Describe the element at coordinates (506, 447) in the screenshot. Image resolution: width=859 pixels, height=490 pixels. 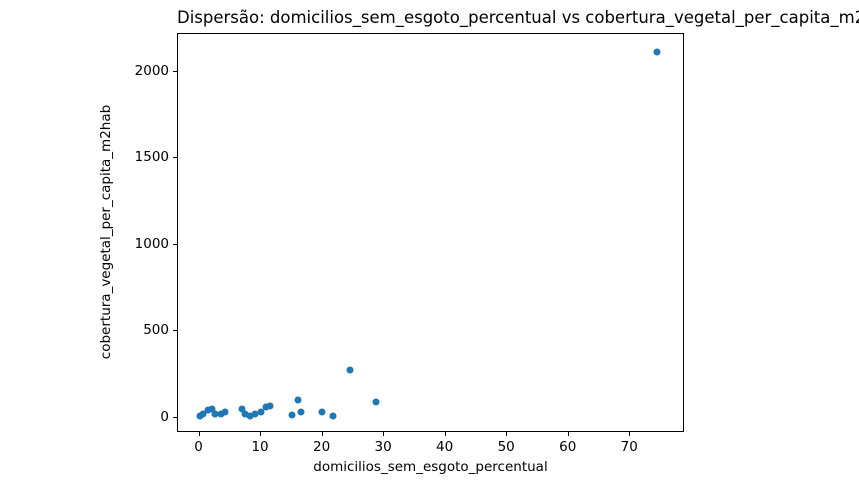
I see `x-tick-label: 50` at that location.